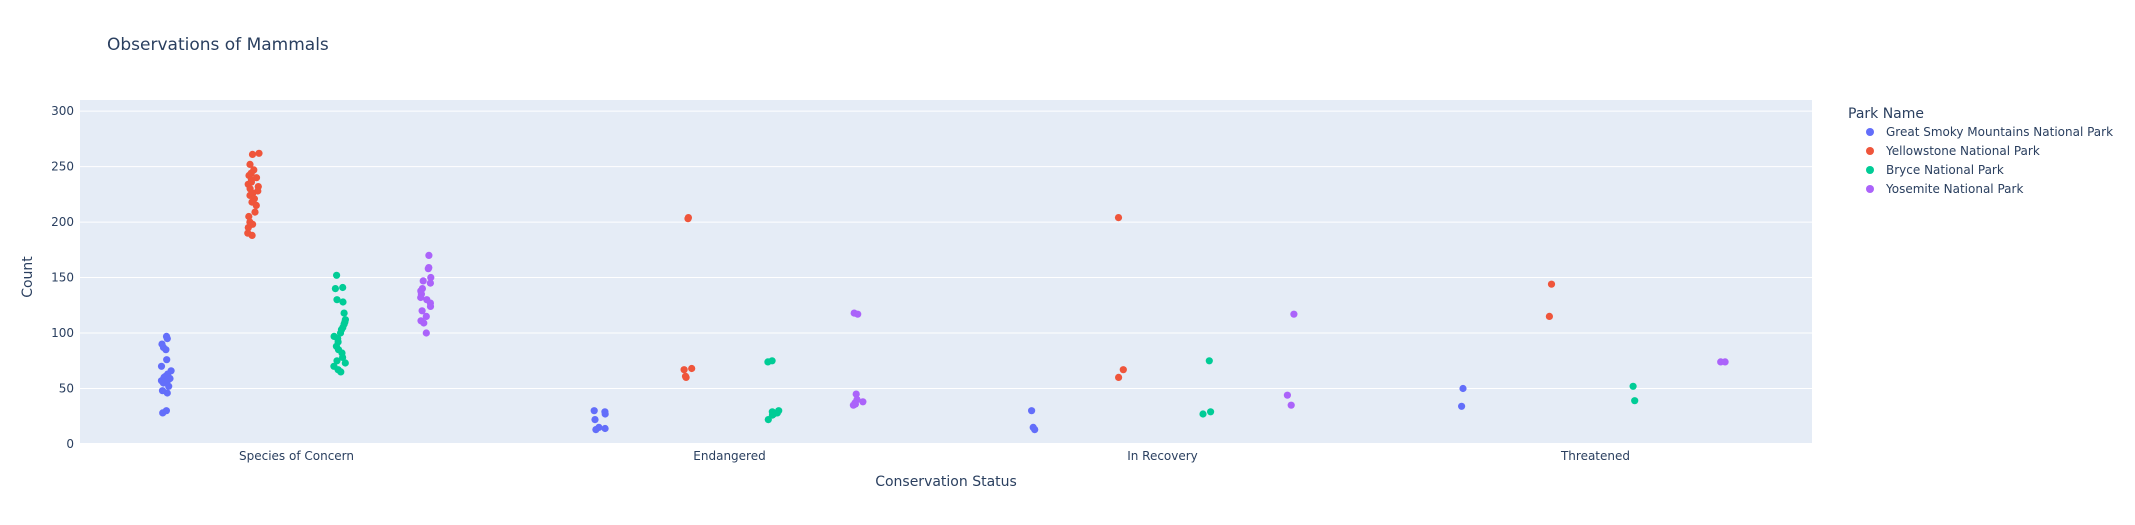 The image size is (2135, 525). What do you see at coordinates (62, 167) in the screenshot?
I see `y-tick-label: 250` at bounding box center [62, 167].